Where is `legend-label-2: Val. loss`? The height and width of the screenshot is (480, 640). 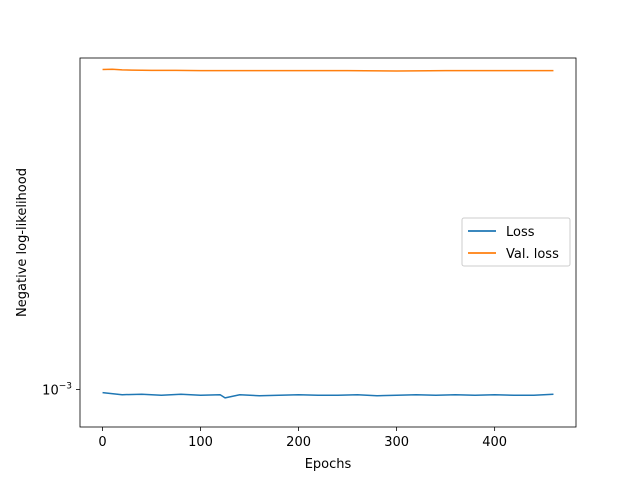 legend-label-2: Val. loss is located at coordinates (532, 254).